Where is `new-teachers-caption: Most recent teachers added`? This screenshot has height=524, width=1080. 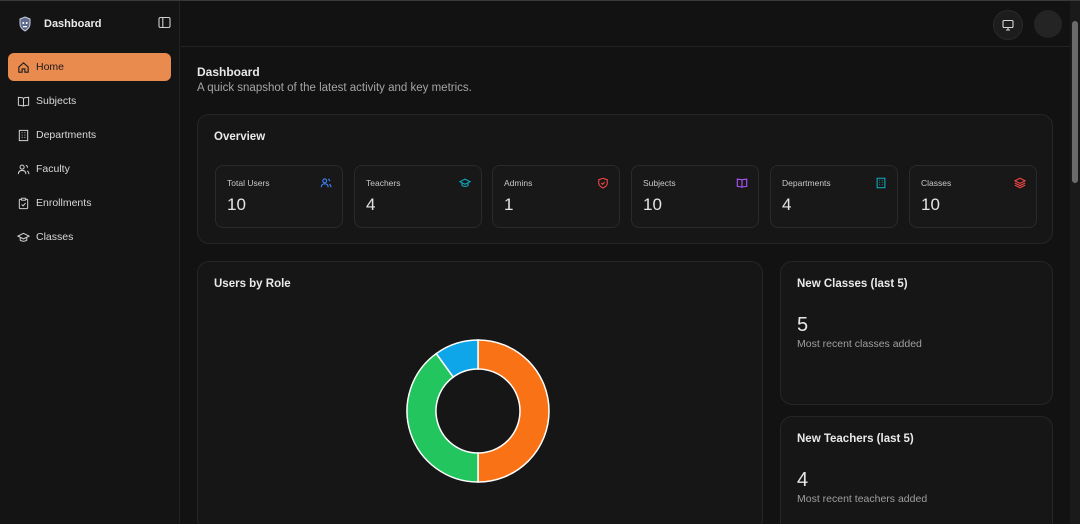
new-teachers-caption: Most recent teachers added is located at coordinates (862, 499).